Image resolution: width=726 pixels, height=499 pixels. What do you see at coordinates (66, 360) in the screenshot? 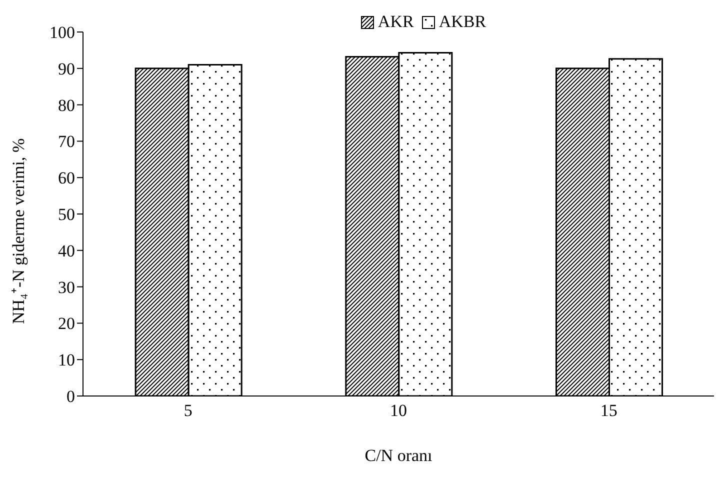
I see `y-tick-label: 10` at bounding box center [66, 360].